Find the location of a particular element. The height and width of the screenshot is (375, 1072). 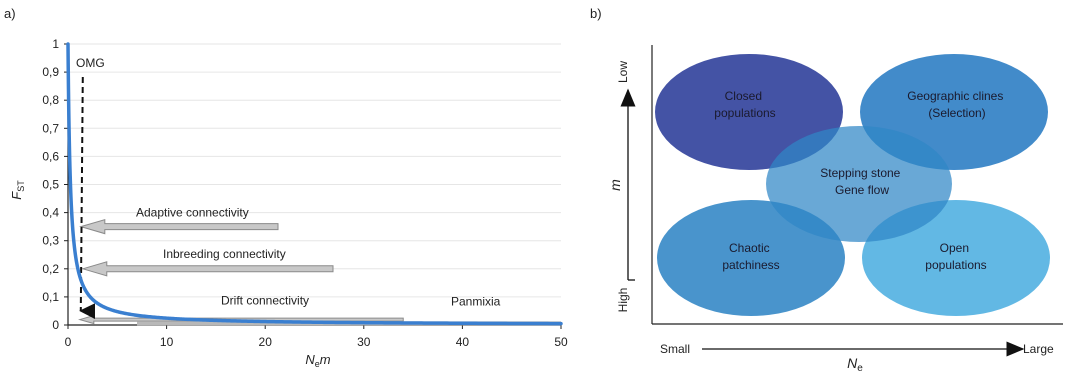

closed-populations-line-2: populations is located at coordinates (744, 113).